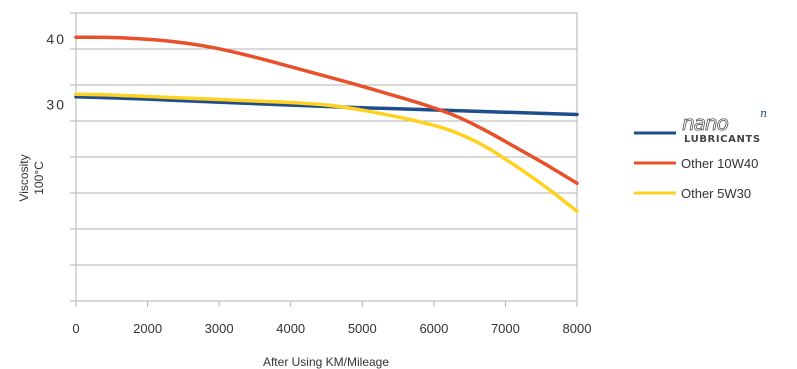 Image resolution: width=797 pixels, height=369 pixels. Describe the element at coordinates (433, 328) in the screenshot. I see `x-tick-label: 6000` at that location.